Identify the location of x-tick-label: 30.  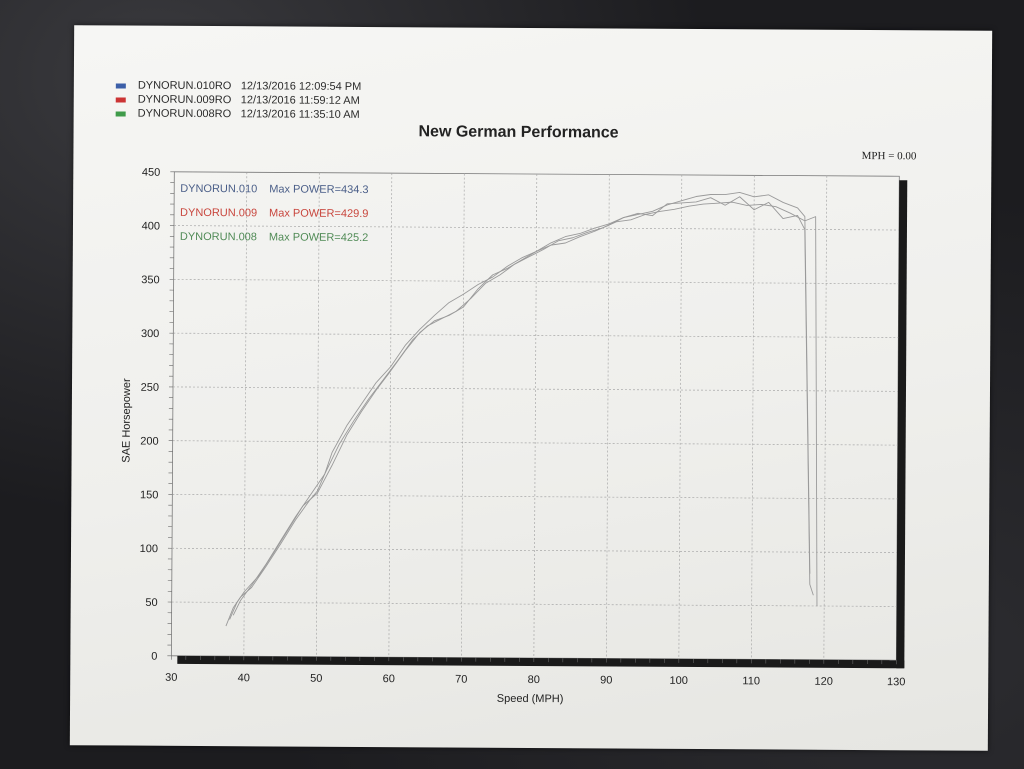
(171, 678).